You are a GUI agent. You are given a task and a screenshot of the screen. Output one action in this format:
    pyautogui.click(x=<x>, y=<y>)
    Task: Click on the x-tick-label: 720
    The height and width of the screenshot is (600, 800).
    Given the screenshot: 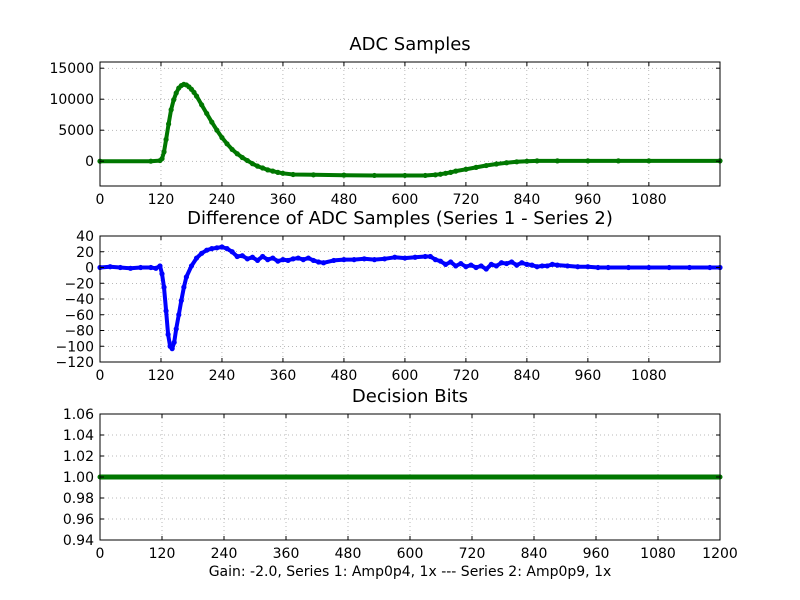 What is the action you would take?
    pyautogui.click(x=466, y=376)
    